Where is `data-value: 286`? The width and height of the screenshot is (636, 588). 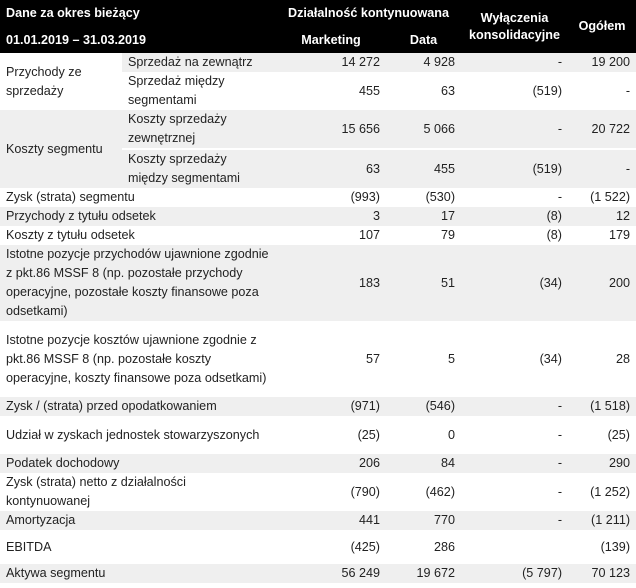 data-value: 286 is located at coordinates (445, 546).